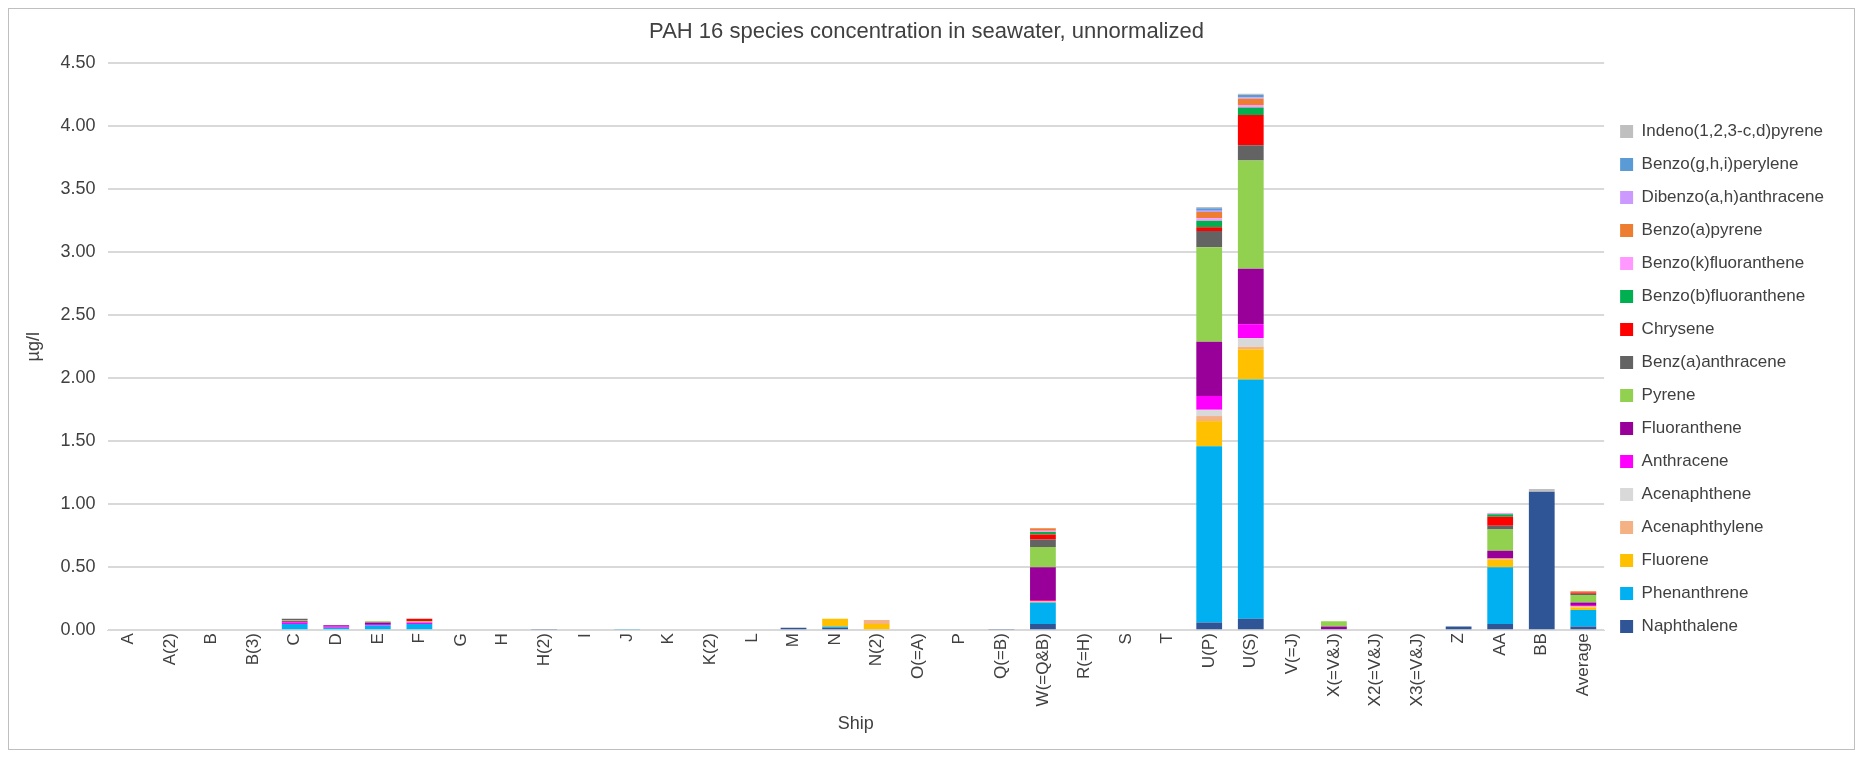 The image size is (1867, 760). I want to click on x-tick-label: Q(=B), so click(1001, 656).